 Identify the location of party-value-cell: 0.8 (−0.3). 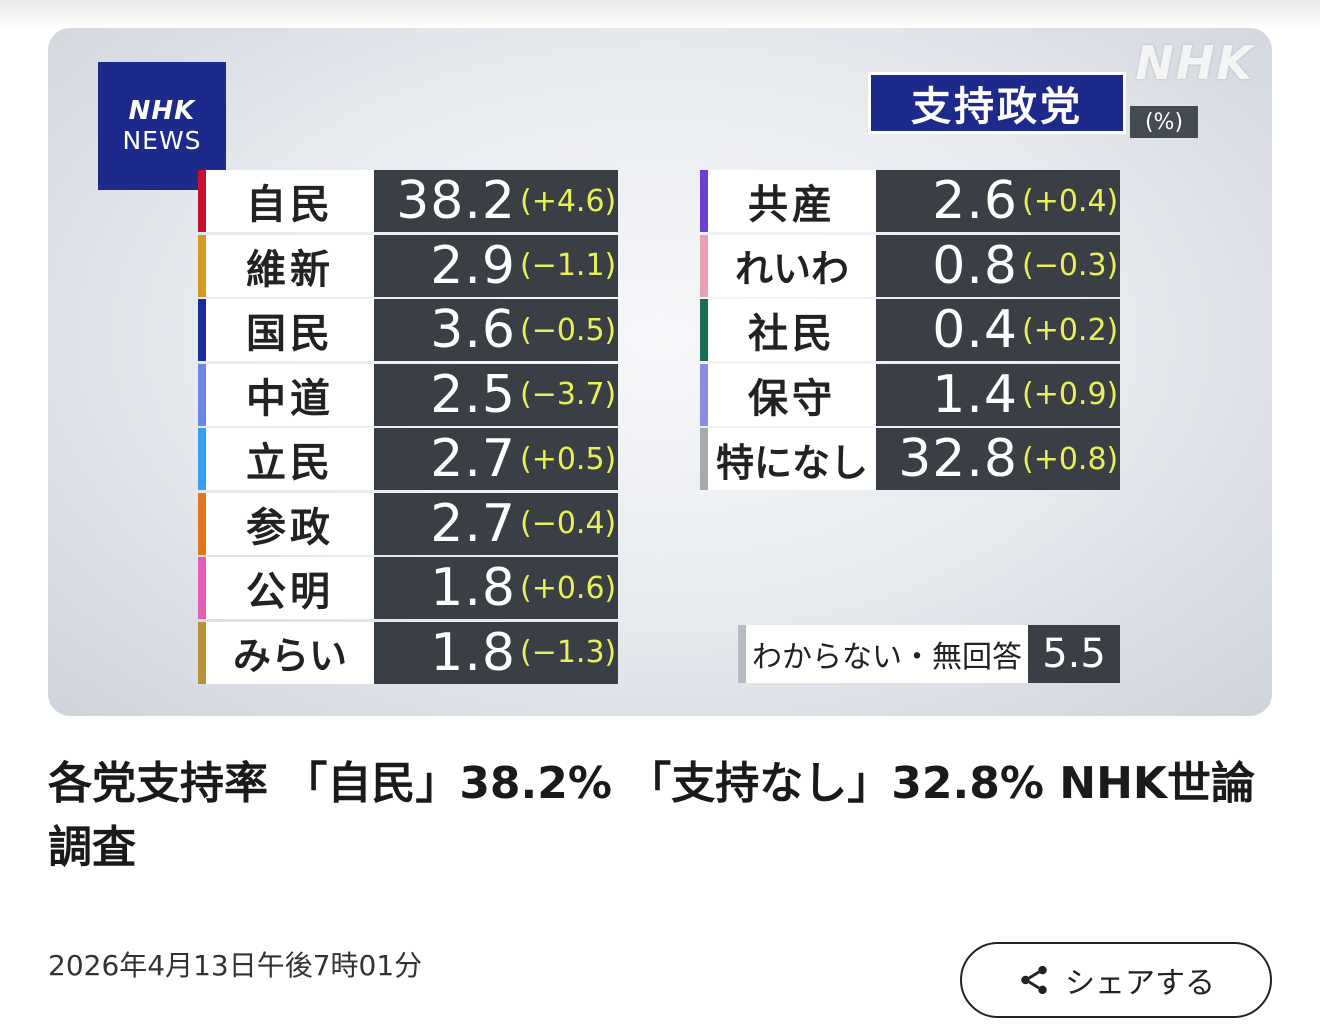
(998, 265).